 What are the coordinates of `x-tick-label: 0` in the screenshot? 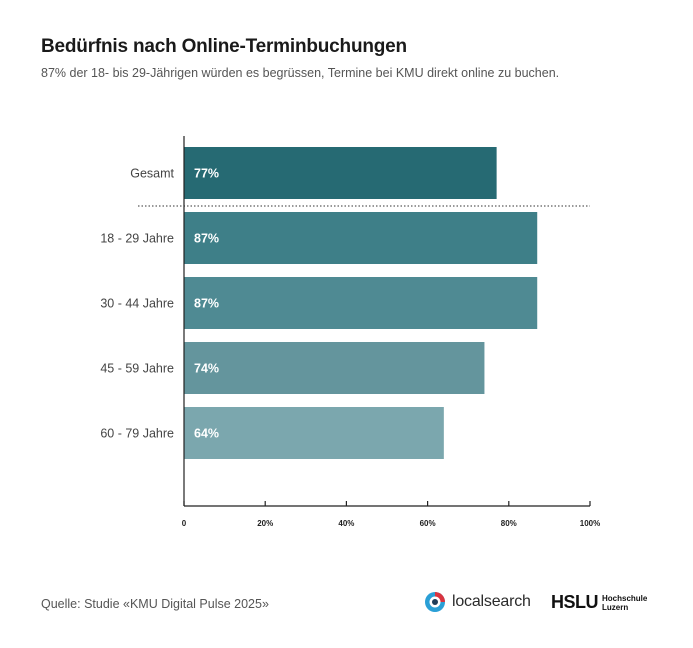 It's located at (184, 523).